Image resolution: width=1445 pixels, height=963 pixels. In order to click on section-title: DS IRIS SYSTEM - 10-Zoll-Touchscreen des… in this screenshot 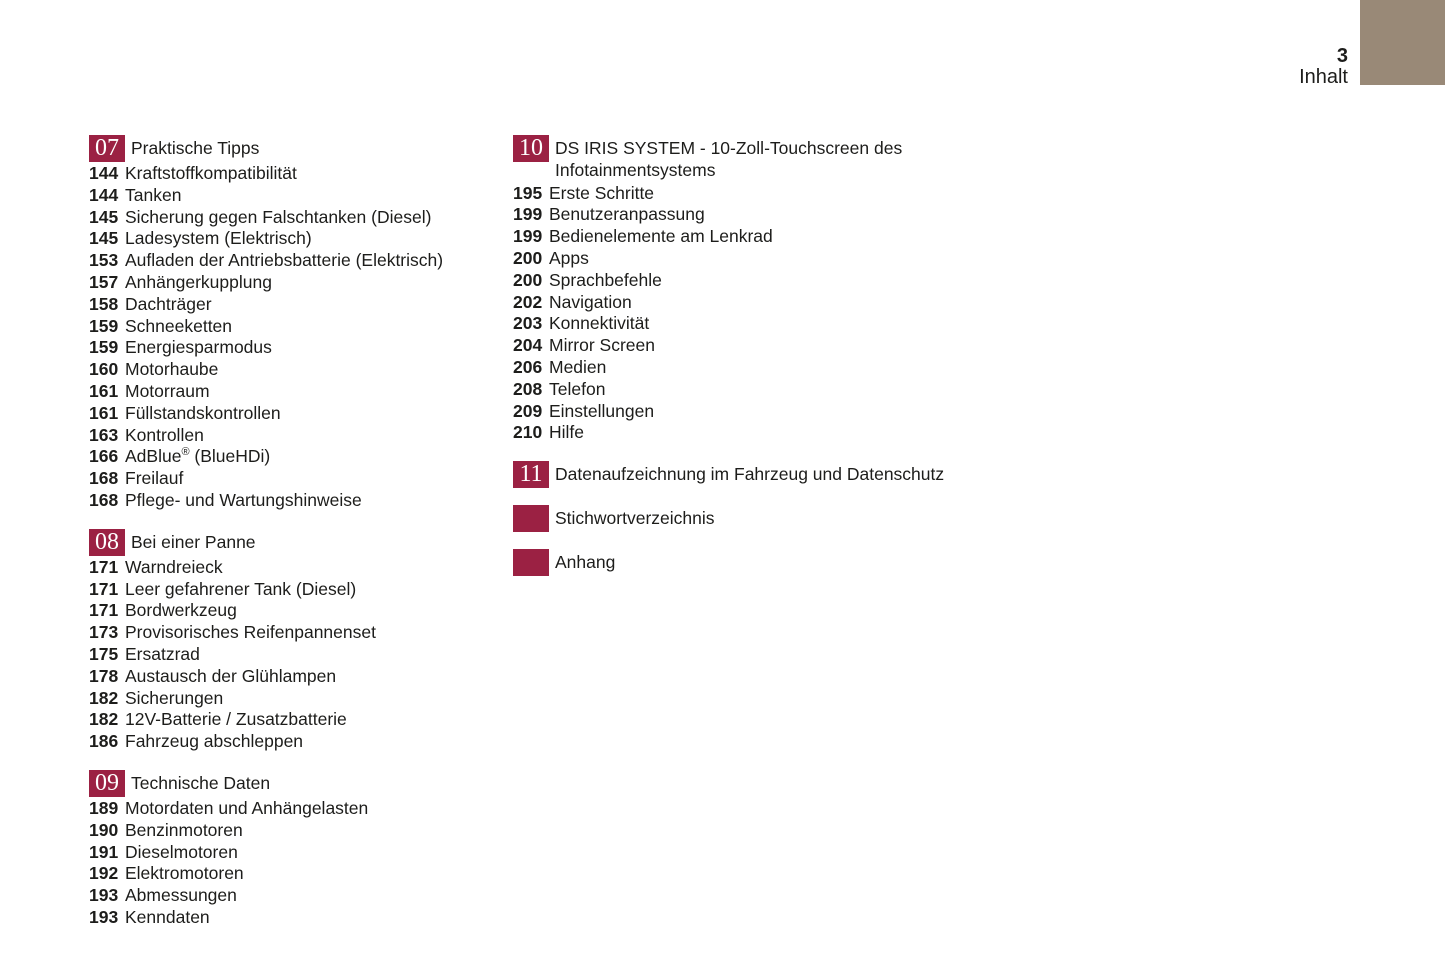, I will do `click(725, 158)`.